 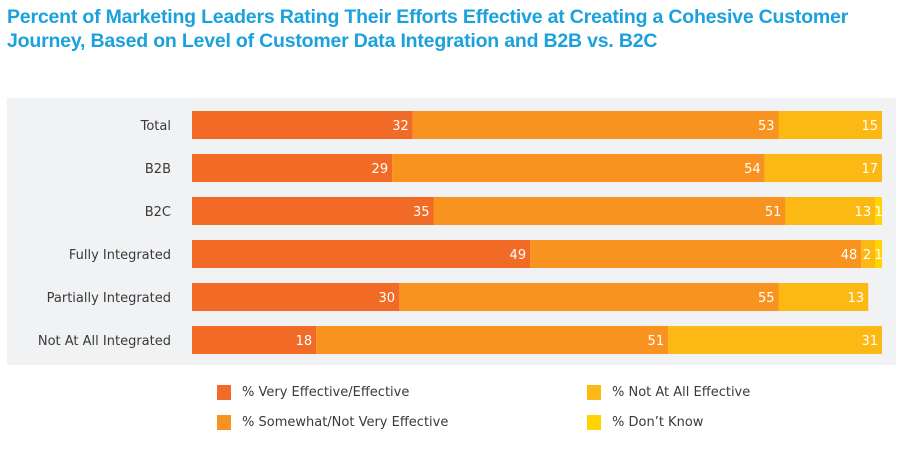 I want to click on data-label-not-at-all-integrated-not-at-all-effective: 31, so click(x=869, y=341).